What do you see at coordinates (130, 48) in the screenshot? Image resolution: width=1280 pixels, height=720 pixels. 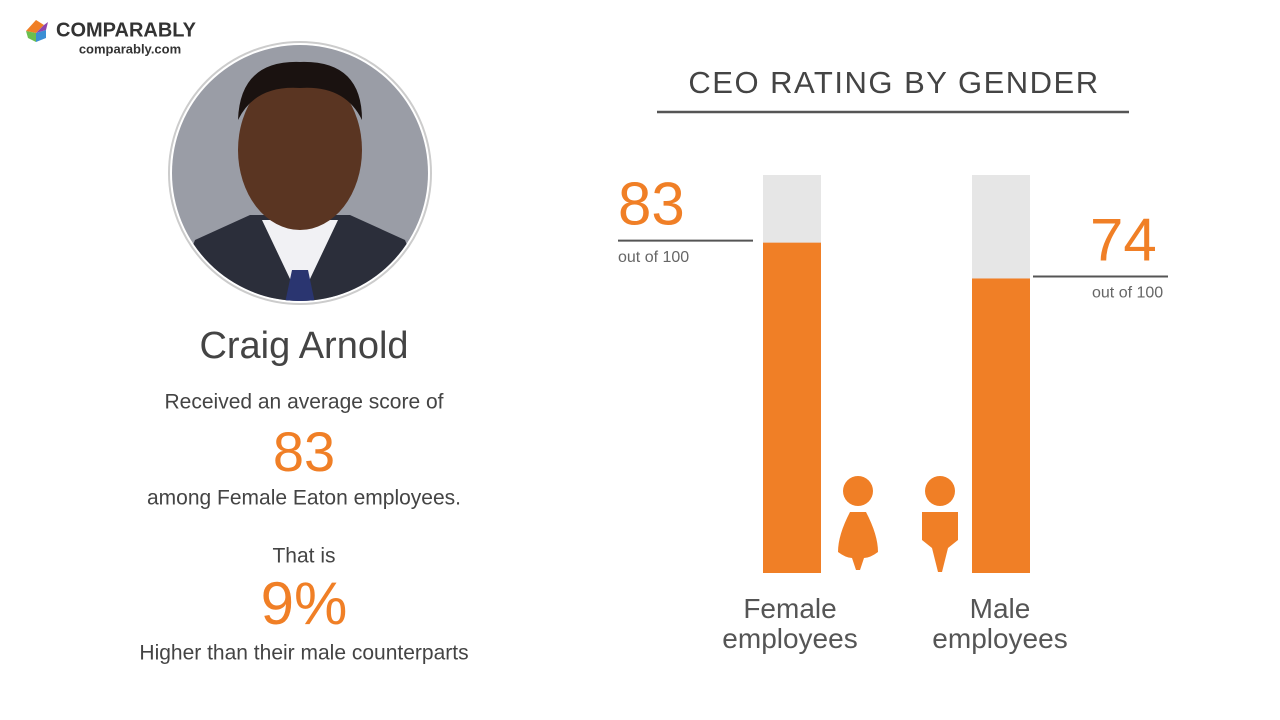 I see `brand-url: comparably.com` at bounding box center [130, 48].